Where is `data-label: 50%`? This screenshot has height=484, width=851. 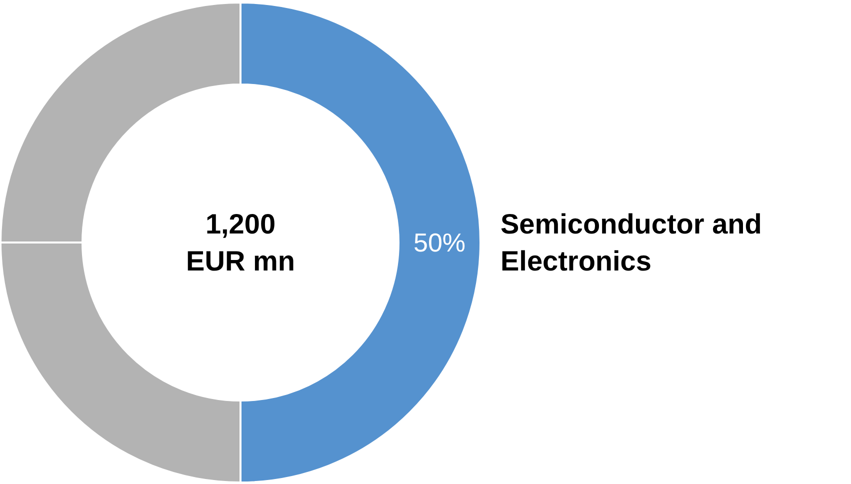 data-label: 50% is located at coordinates (439, 243).